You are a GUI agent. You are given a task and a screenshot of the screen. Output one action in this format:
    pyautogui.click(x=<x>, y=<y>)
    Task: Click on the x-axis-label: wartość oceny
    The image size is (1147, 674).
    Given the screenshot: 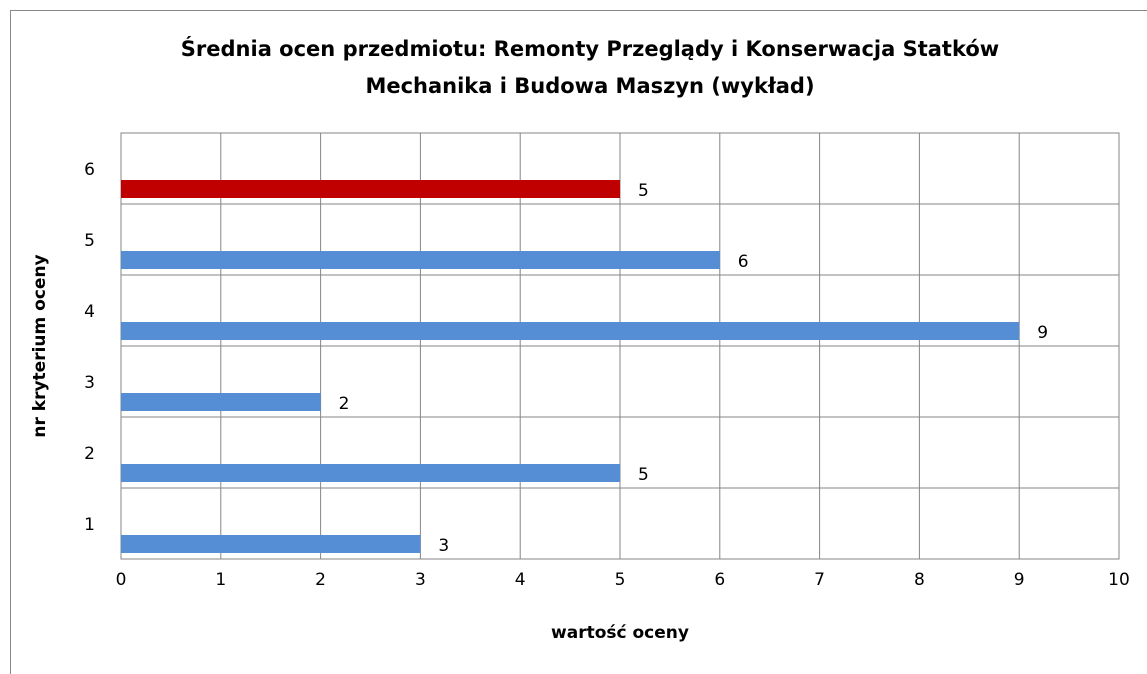 What is the action you would take?
    pyautogui.click(x=620, y=633)
    